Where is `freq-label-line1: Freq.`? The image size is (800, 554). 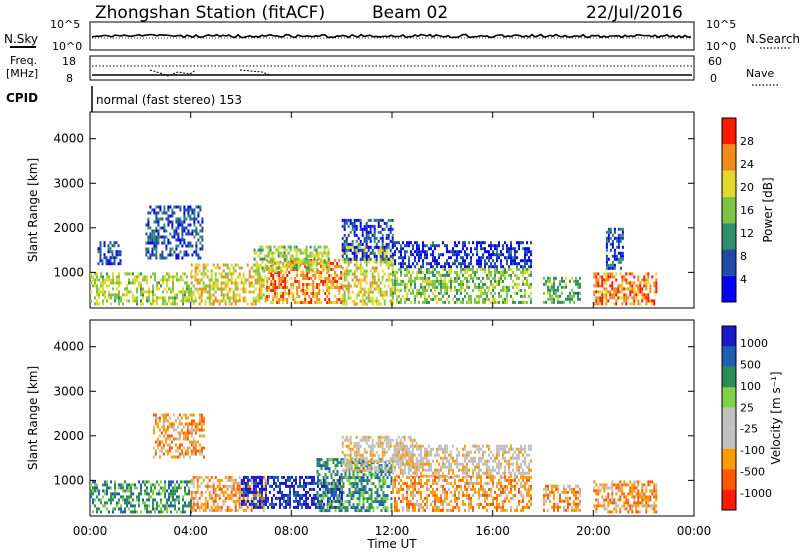
freq-label-line1: Freq. is located at coordinates (23, 60).